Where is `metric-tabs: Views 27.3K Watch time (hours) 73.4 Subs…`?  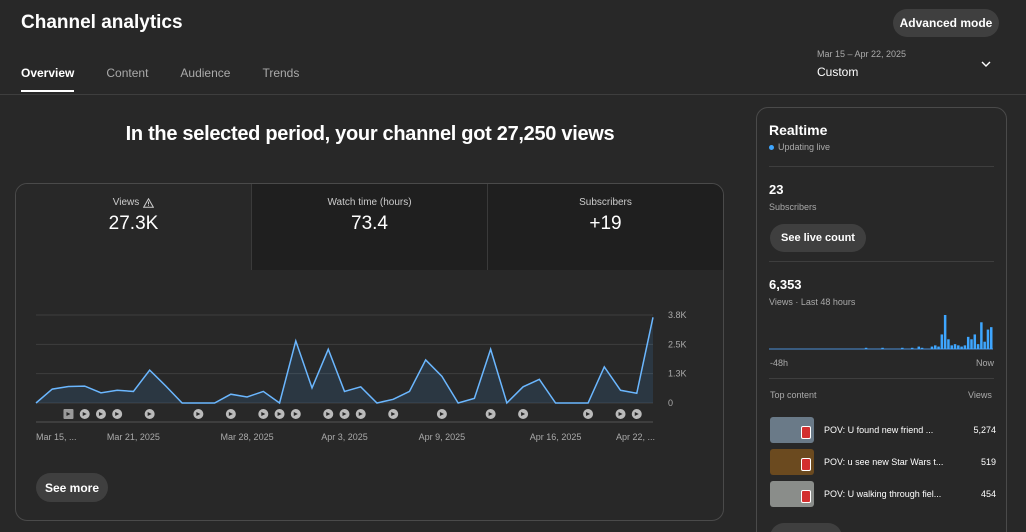
metric-tabs: Views 27.3K Watch time (hours) 73.4 Subs… is located at coordinates (369, 227).